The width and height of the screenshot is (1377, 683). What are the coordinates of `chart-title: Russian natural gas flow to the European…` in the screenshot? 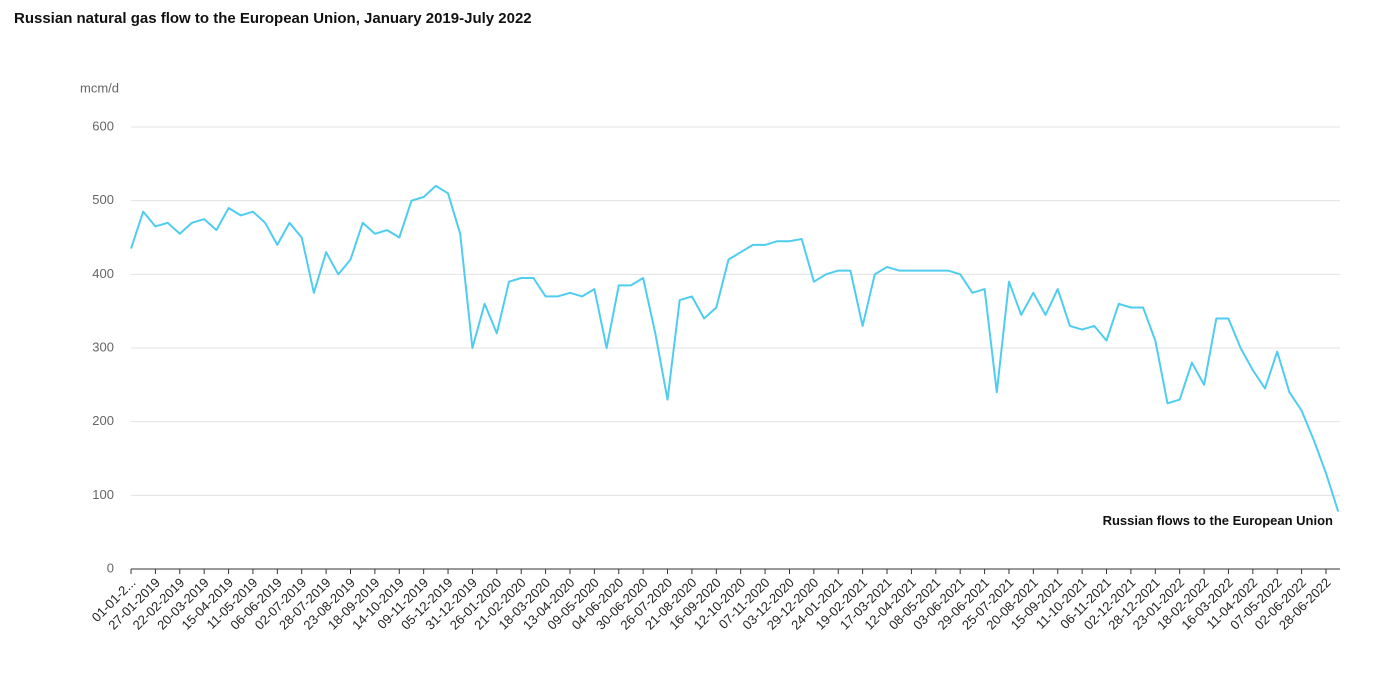 It's located at (273, 18).